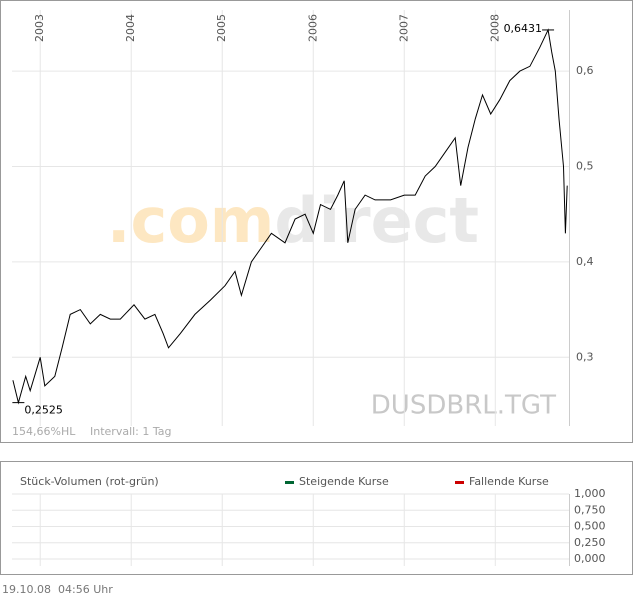  What do you see at coordinates (585, 70) in the screenshot?
I see `y-tick-label: 0,6` at bounding box center [585, 70].